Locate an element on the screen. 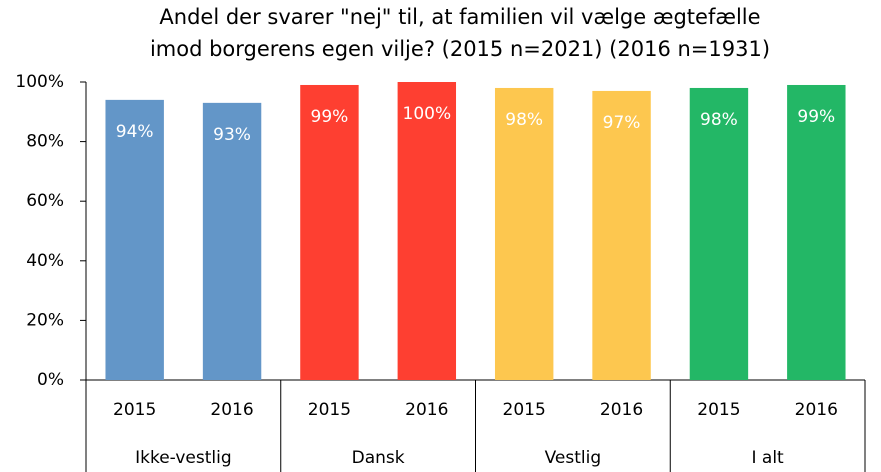  group-label: I alt is located at coordinates (768, 458).